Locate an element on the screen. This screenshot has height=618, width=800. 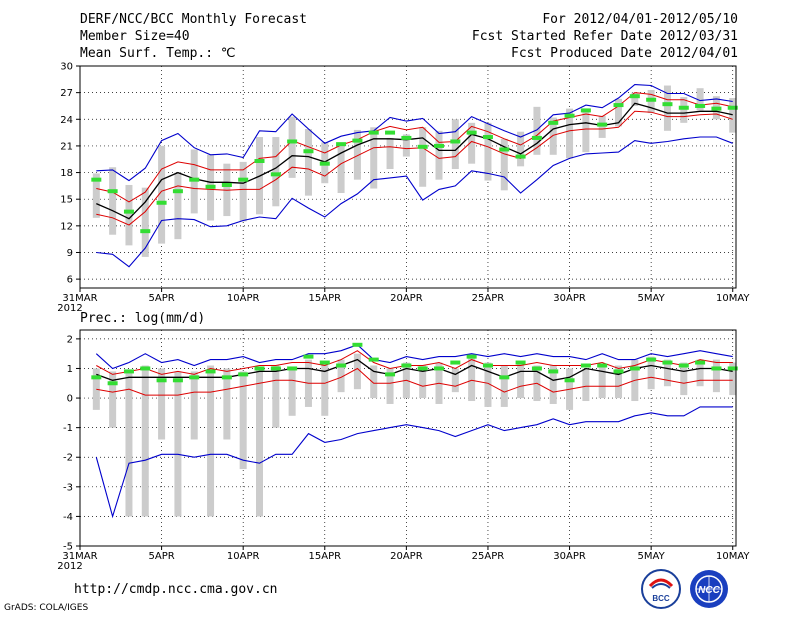
panel1-max-line is located at coordinates (414, 133).